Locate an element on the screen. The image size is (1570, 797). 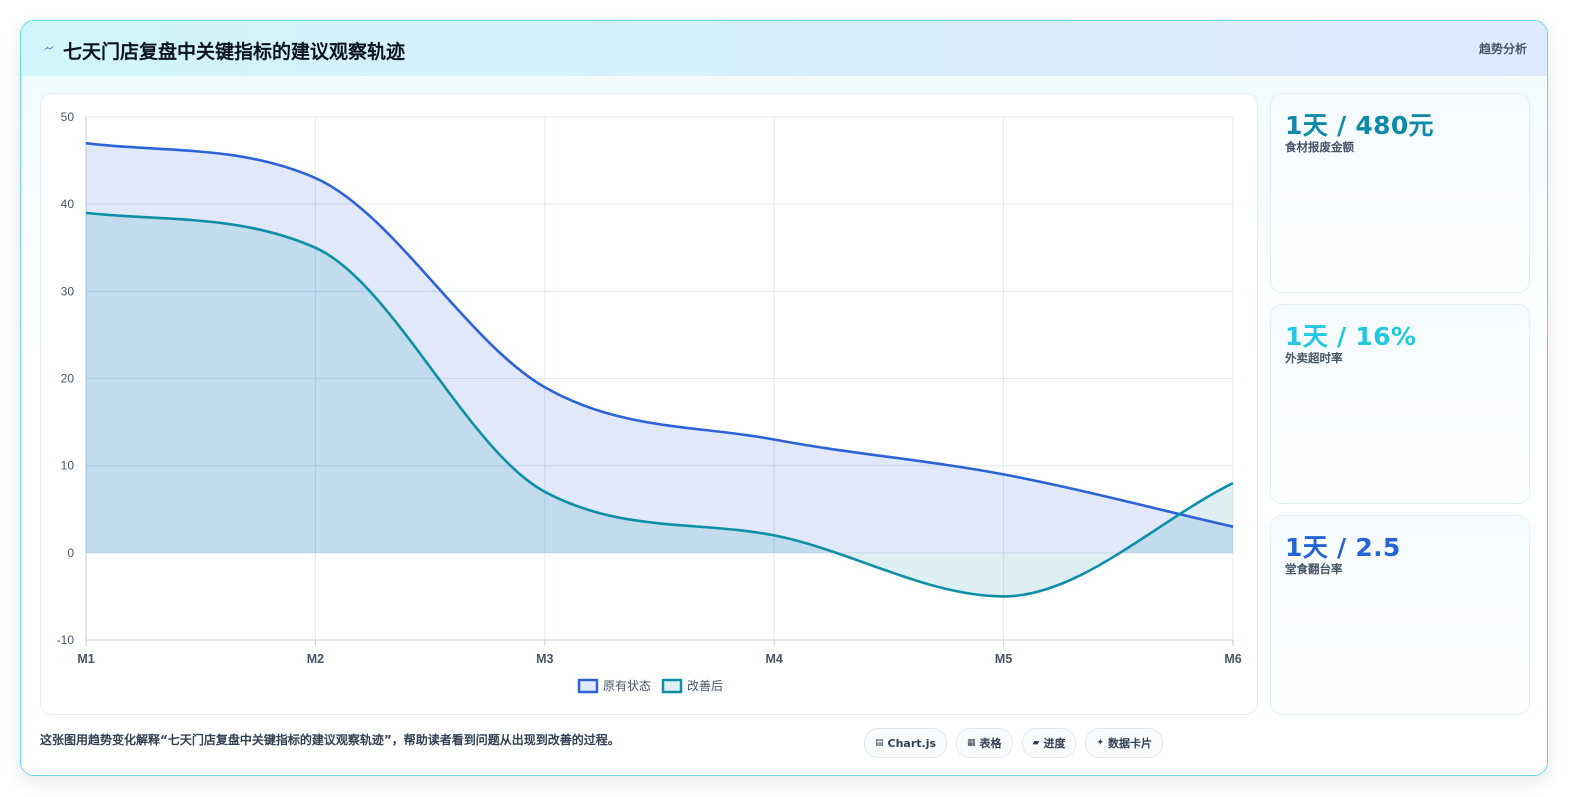
x-tick-label: M6 is located at coordinates (1232, 659).